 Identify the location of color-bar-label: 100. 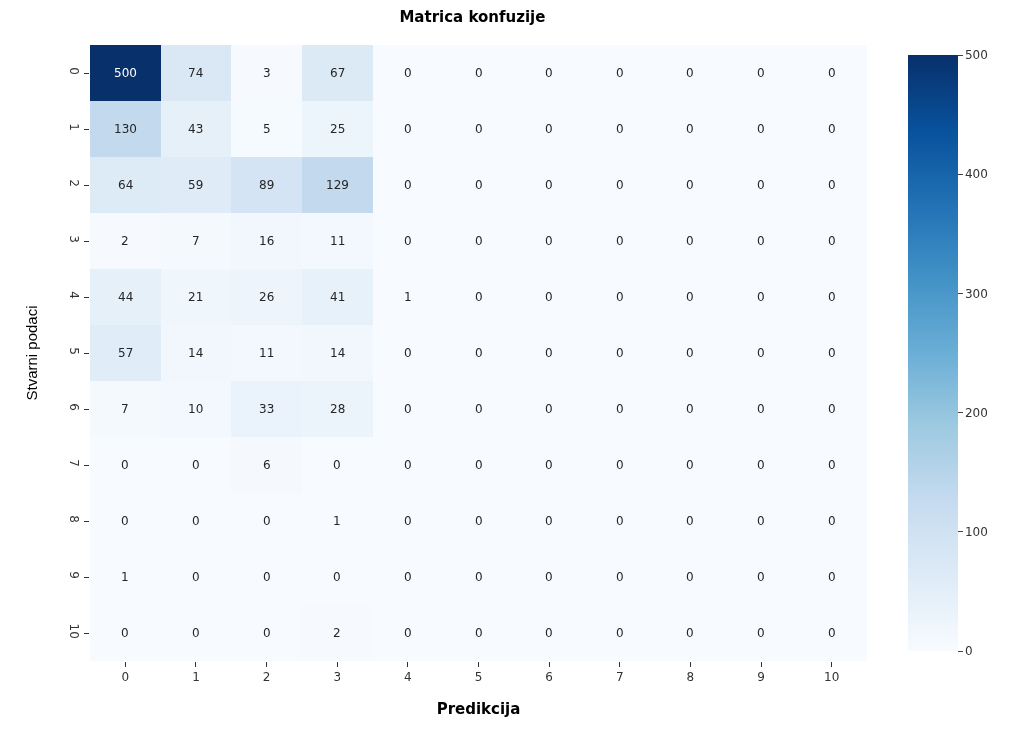
(976, 532).